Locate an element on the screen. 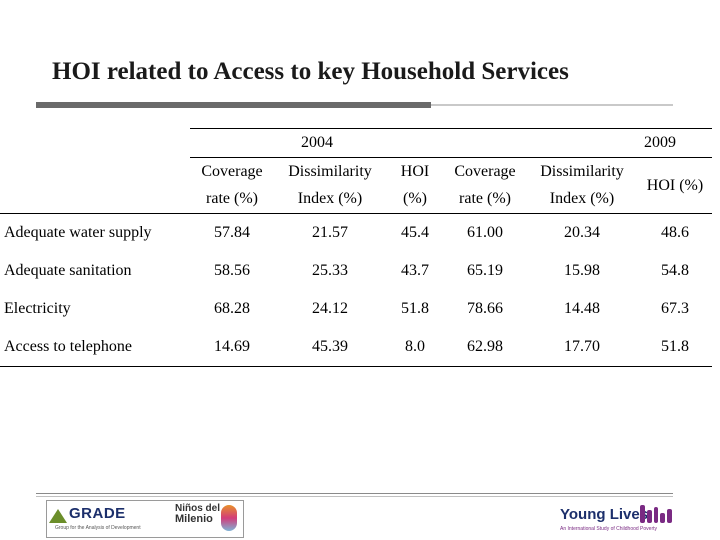  grade-tagline: Group for the Analysis of Development is located at coordinates (98, 528).